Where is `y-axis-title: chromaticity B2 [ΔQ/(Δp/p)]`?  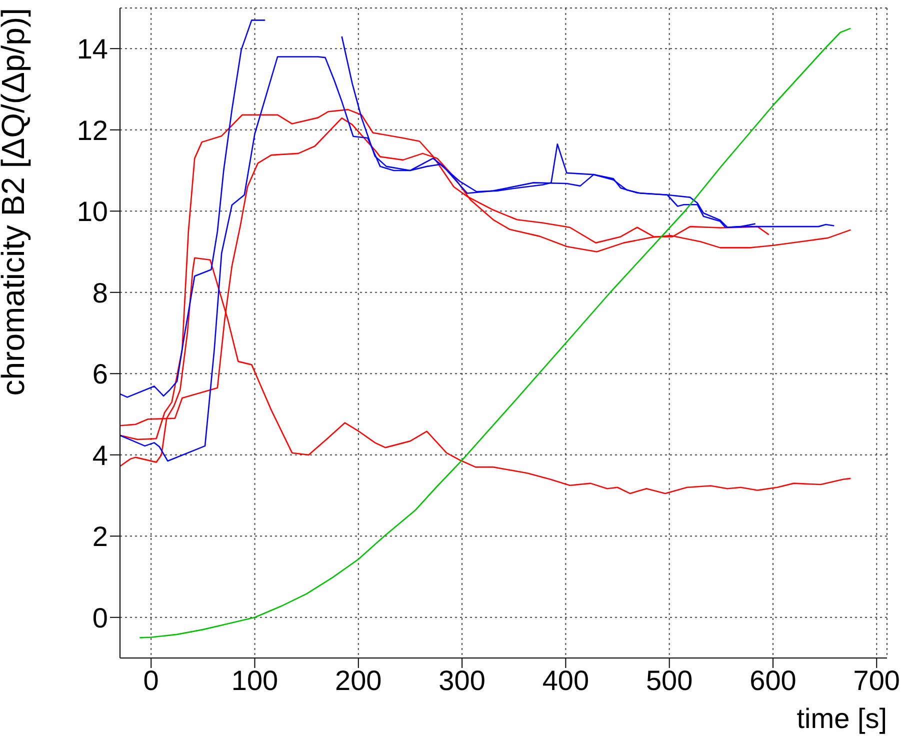 y-axis-title: chromaticity B2 [ΔQ/(Δp/p)] is located at coordinates (15, 202).